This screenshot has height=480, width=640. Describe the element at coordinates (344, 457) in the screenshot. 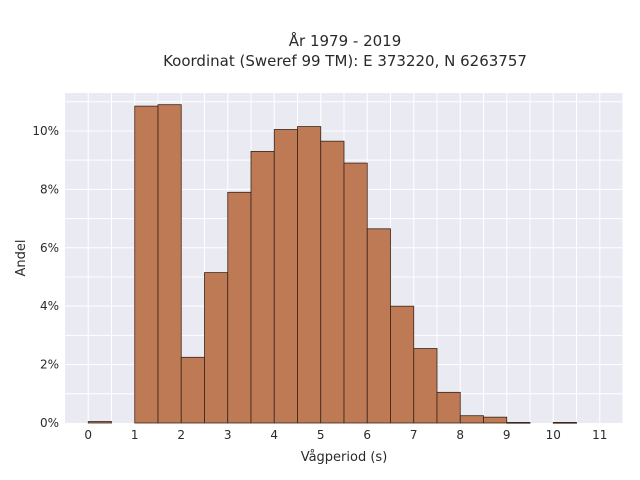

I see `x-axis-label: Vågperiod (s)` at that location.